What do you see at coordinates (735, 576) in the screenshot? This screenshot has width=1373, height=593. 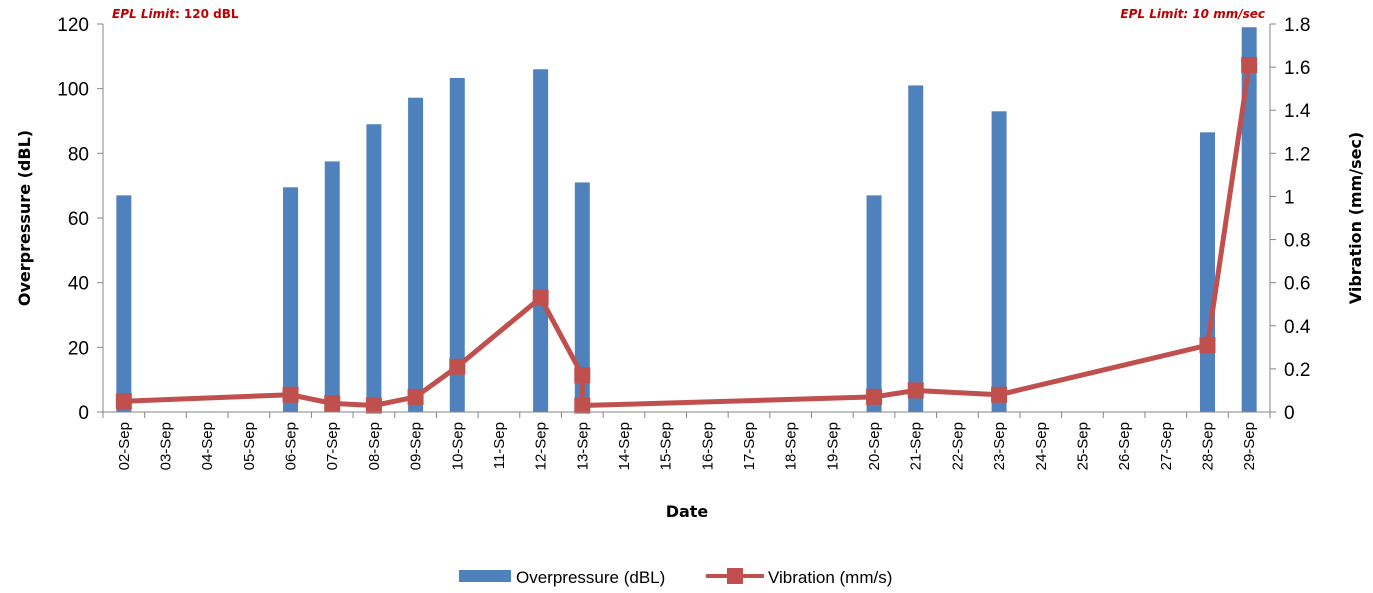 I see `legend-line-marker` at bounding box center [735, 576].